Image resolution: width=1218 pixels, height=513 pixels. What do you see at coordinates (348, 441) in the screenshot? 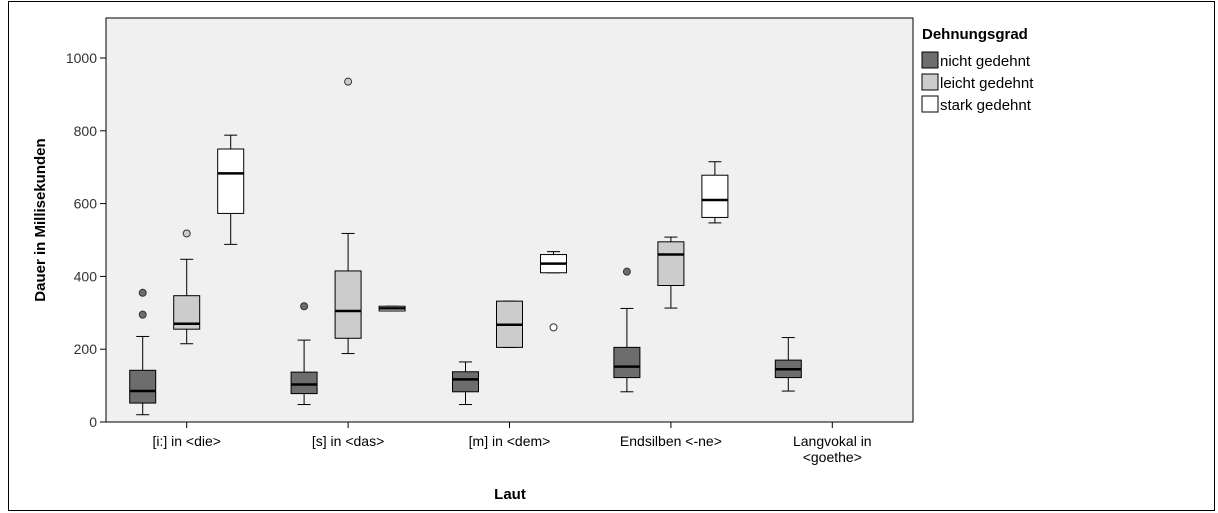
I see `x-tick-label: [s] in <das>` at bounding box center [348, 441].